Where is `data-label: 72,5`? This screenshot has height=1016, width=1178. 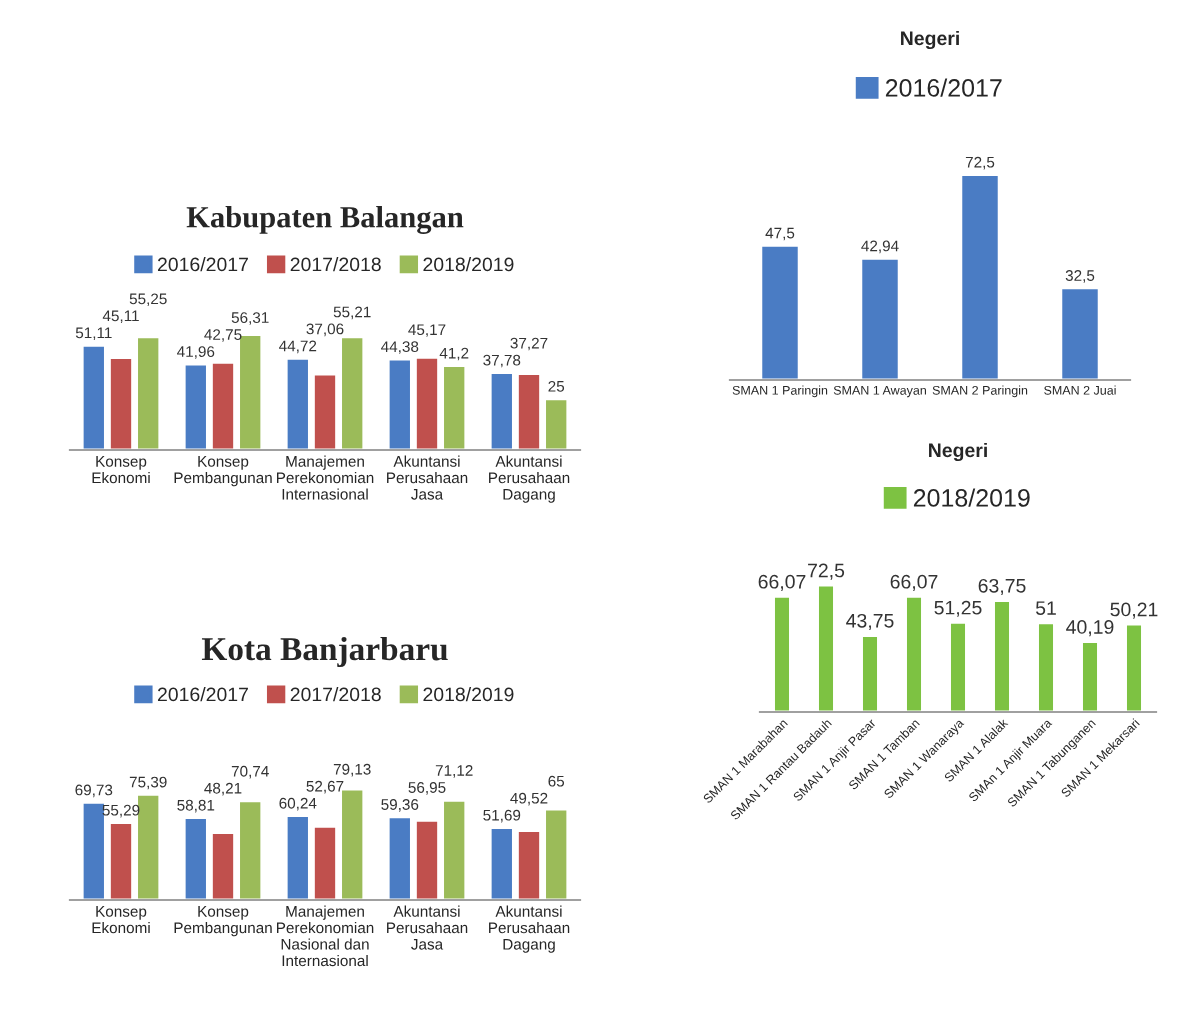 data-label: 72,5 is located at coordinates (826, 571).